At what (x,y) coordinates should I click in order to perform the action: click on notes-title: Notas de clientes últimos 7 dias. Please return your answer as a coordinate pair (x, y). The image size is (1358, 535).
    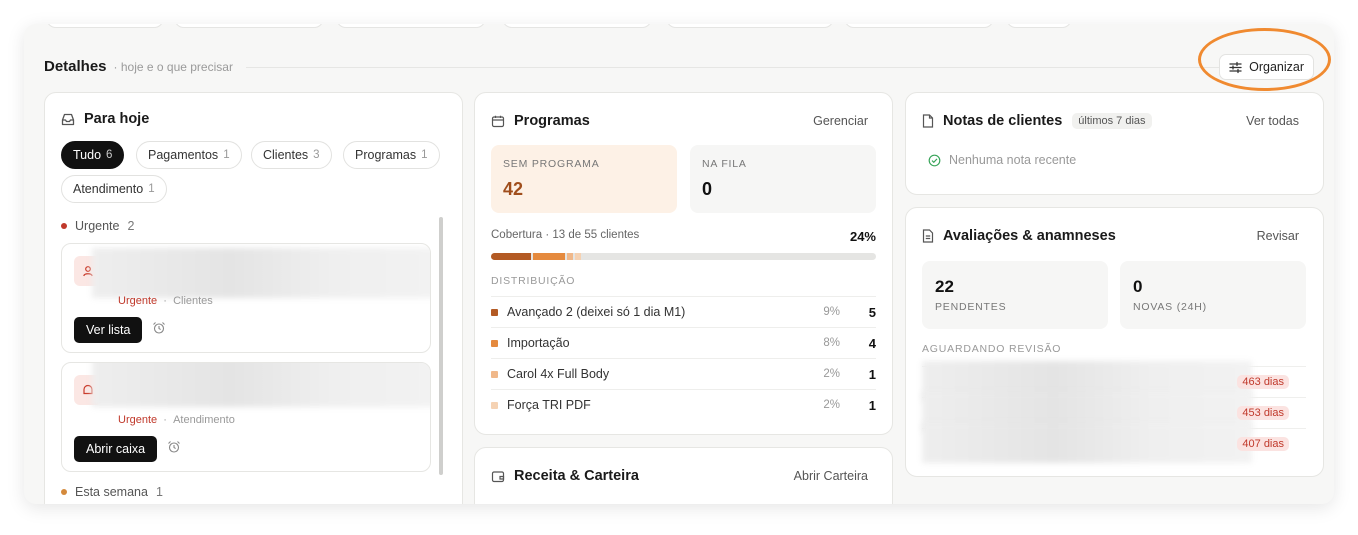
    Looking at the image, I should click on (1037, 121).